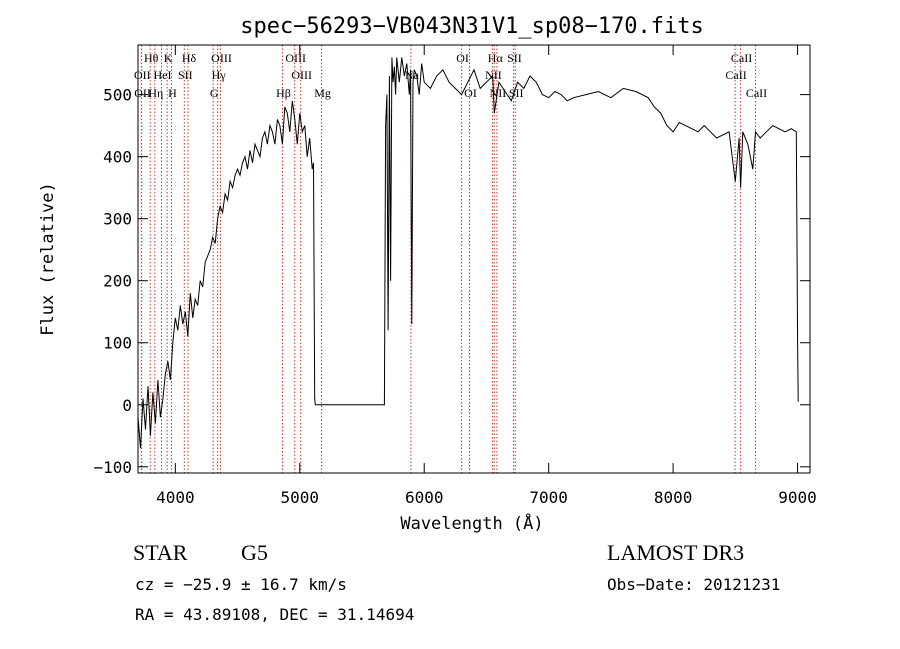 This screenshot has width=900, height=649. What do you see at coordinates (471, 523) in the screenshot?
I see `x-axis-label: Wavelength (Å)` at bounding box center [471, 523].